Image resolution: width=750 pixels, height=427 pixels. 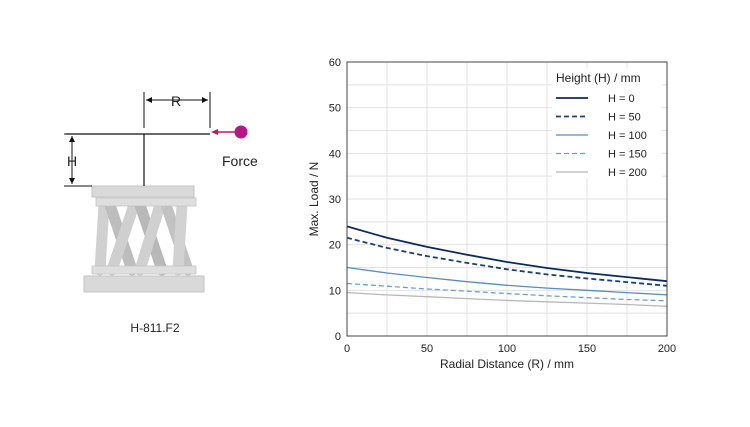 I want to click on y-tick-label: 50, so click(x=335, y=109).